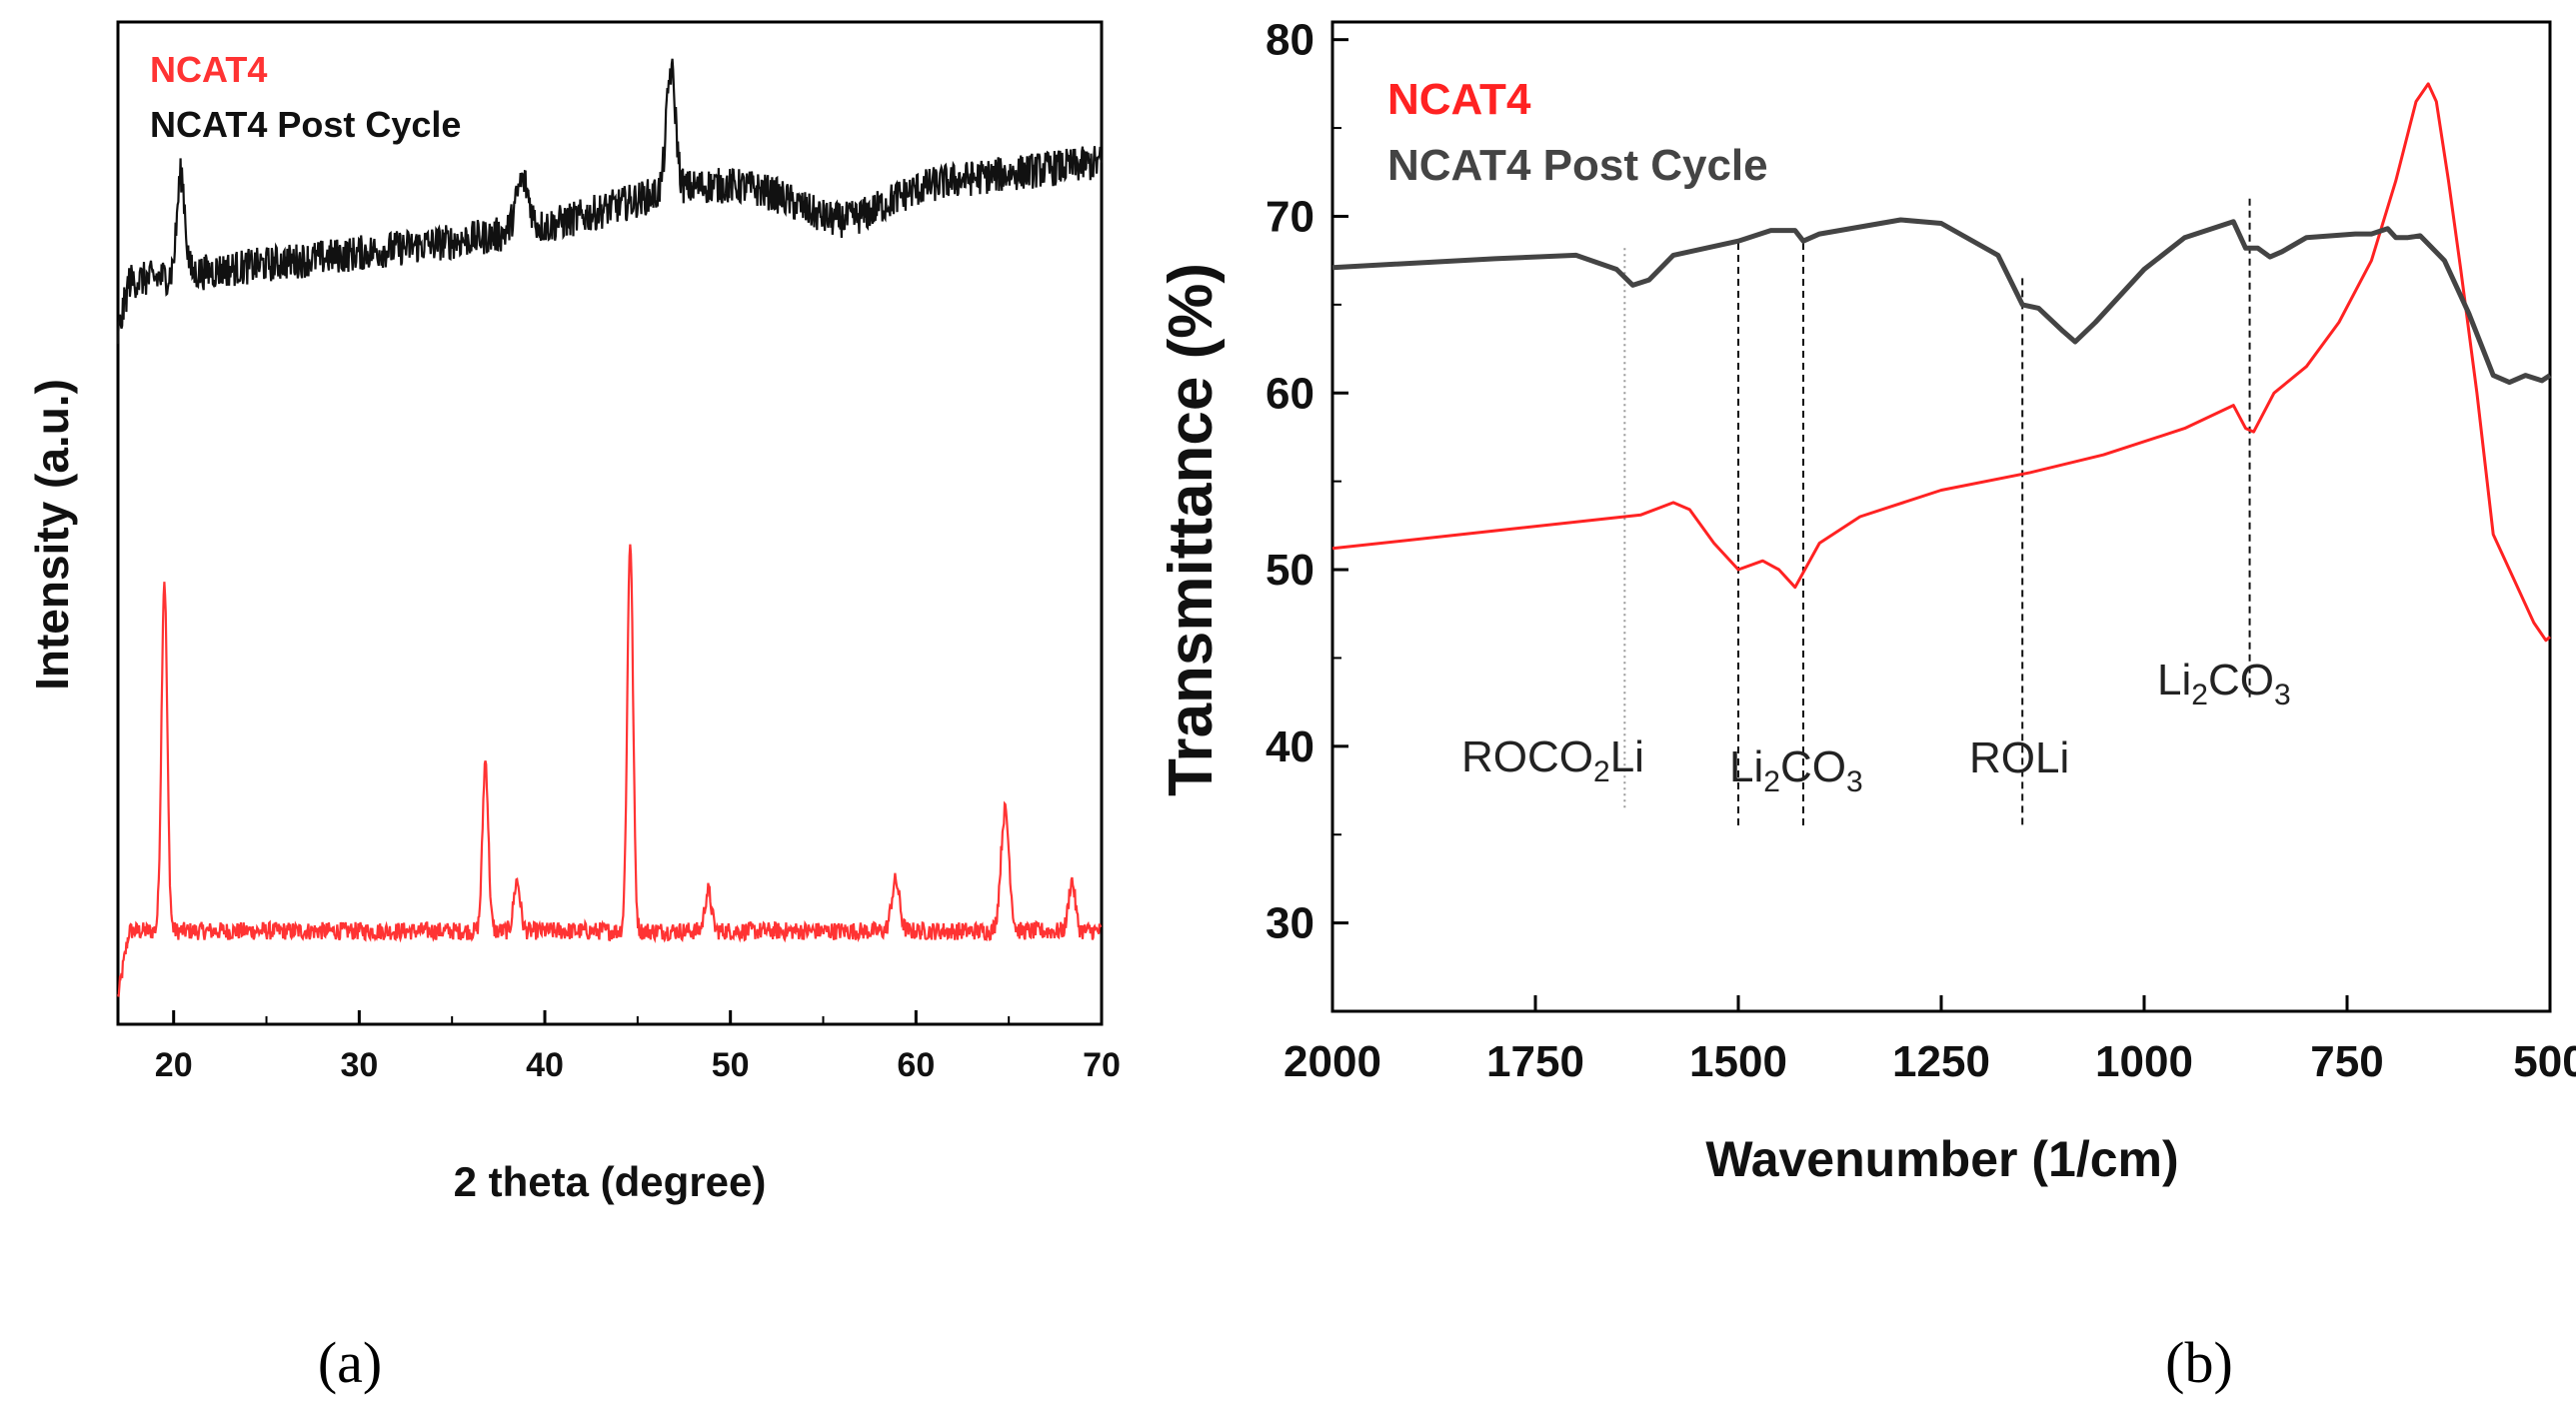 The width and height of the screenshot is (2576, 1416). I want to click on annotation-li2co3-1420: Li2CO3, so click(1796, 770).